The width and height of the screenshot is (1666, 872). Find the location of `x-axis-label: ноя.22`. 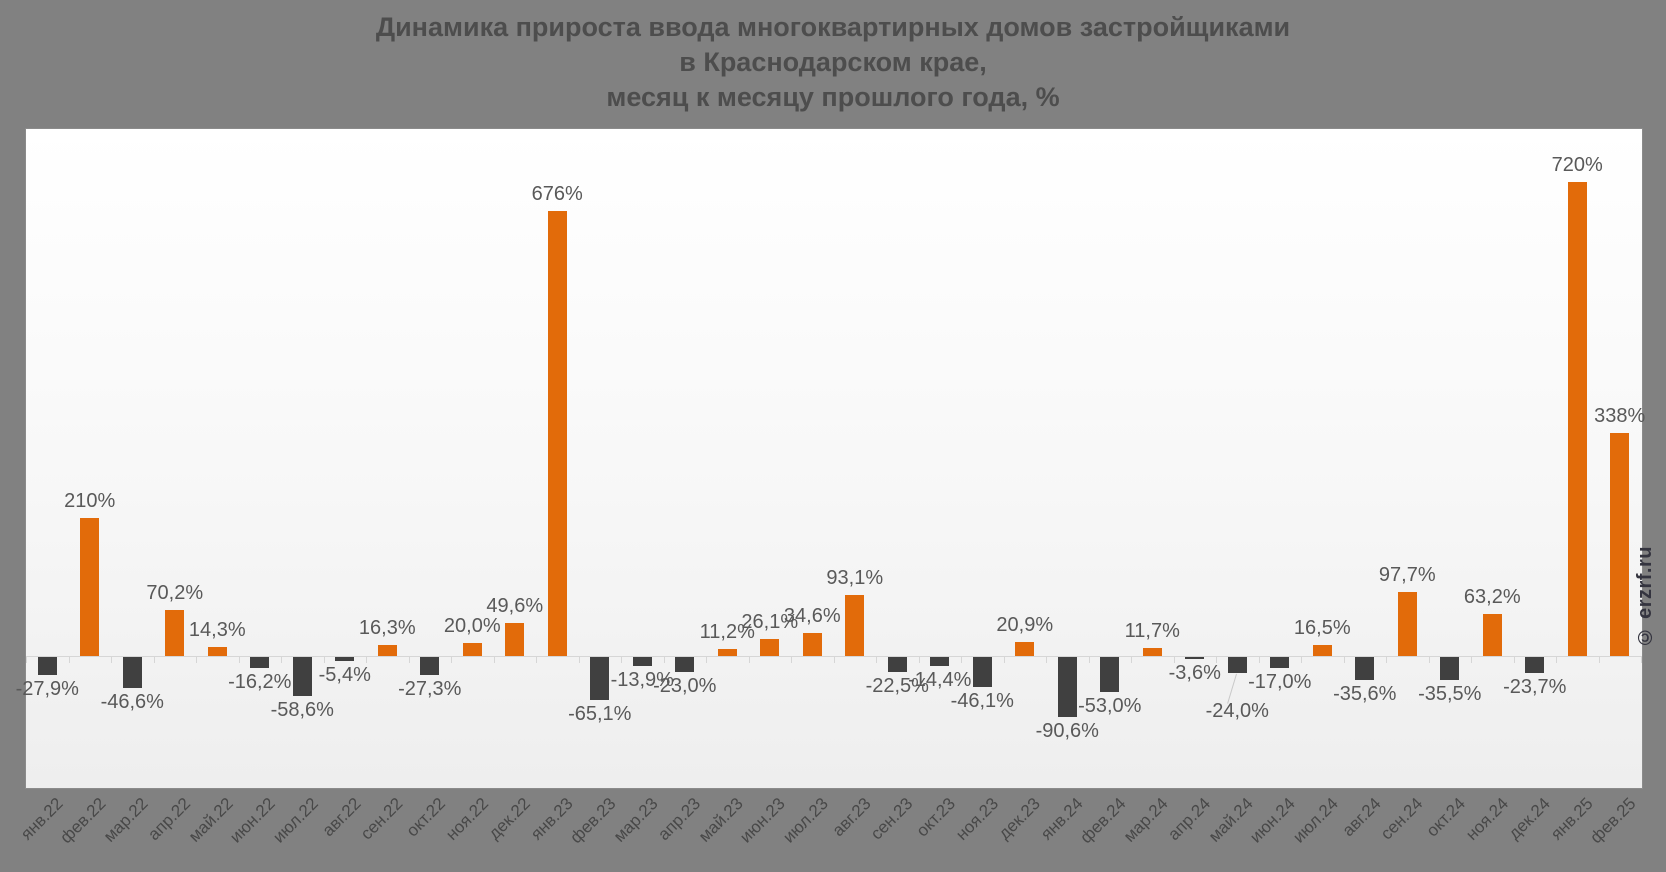

x-axis-label: ноя.22 is located at coordinates (466, 819).